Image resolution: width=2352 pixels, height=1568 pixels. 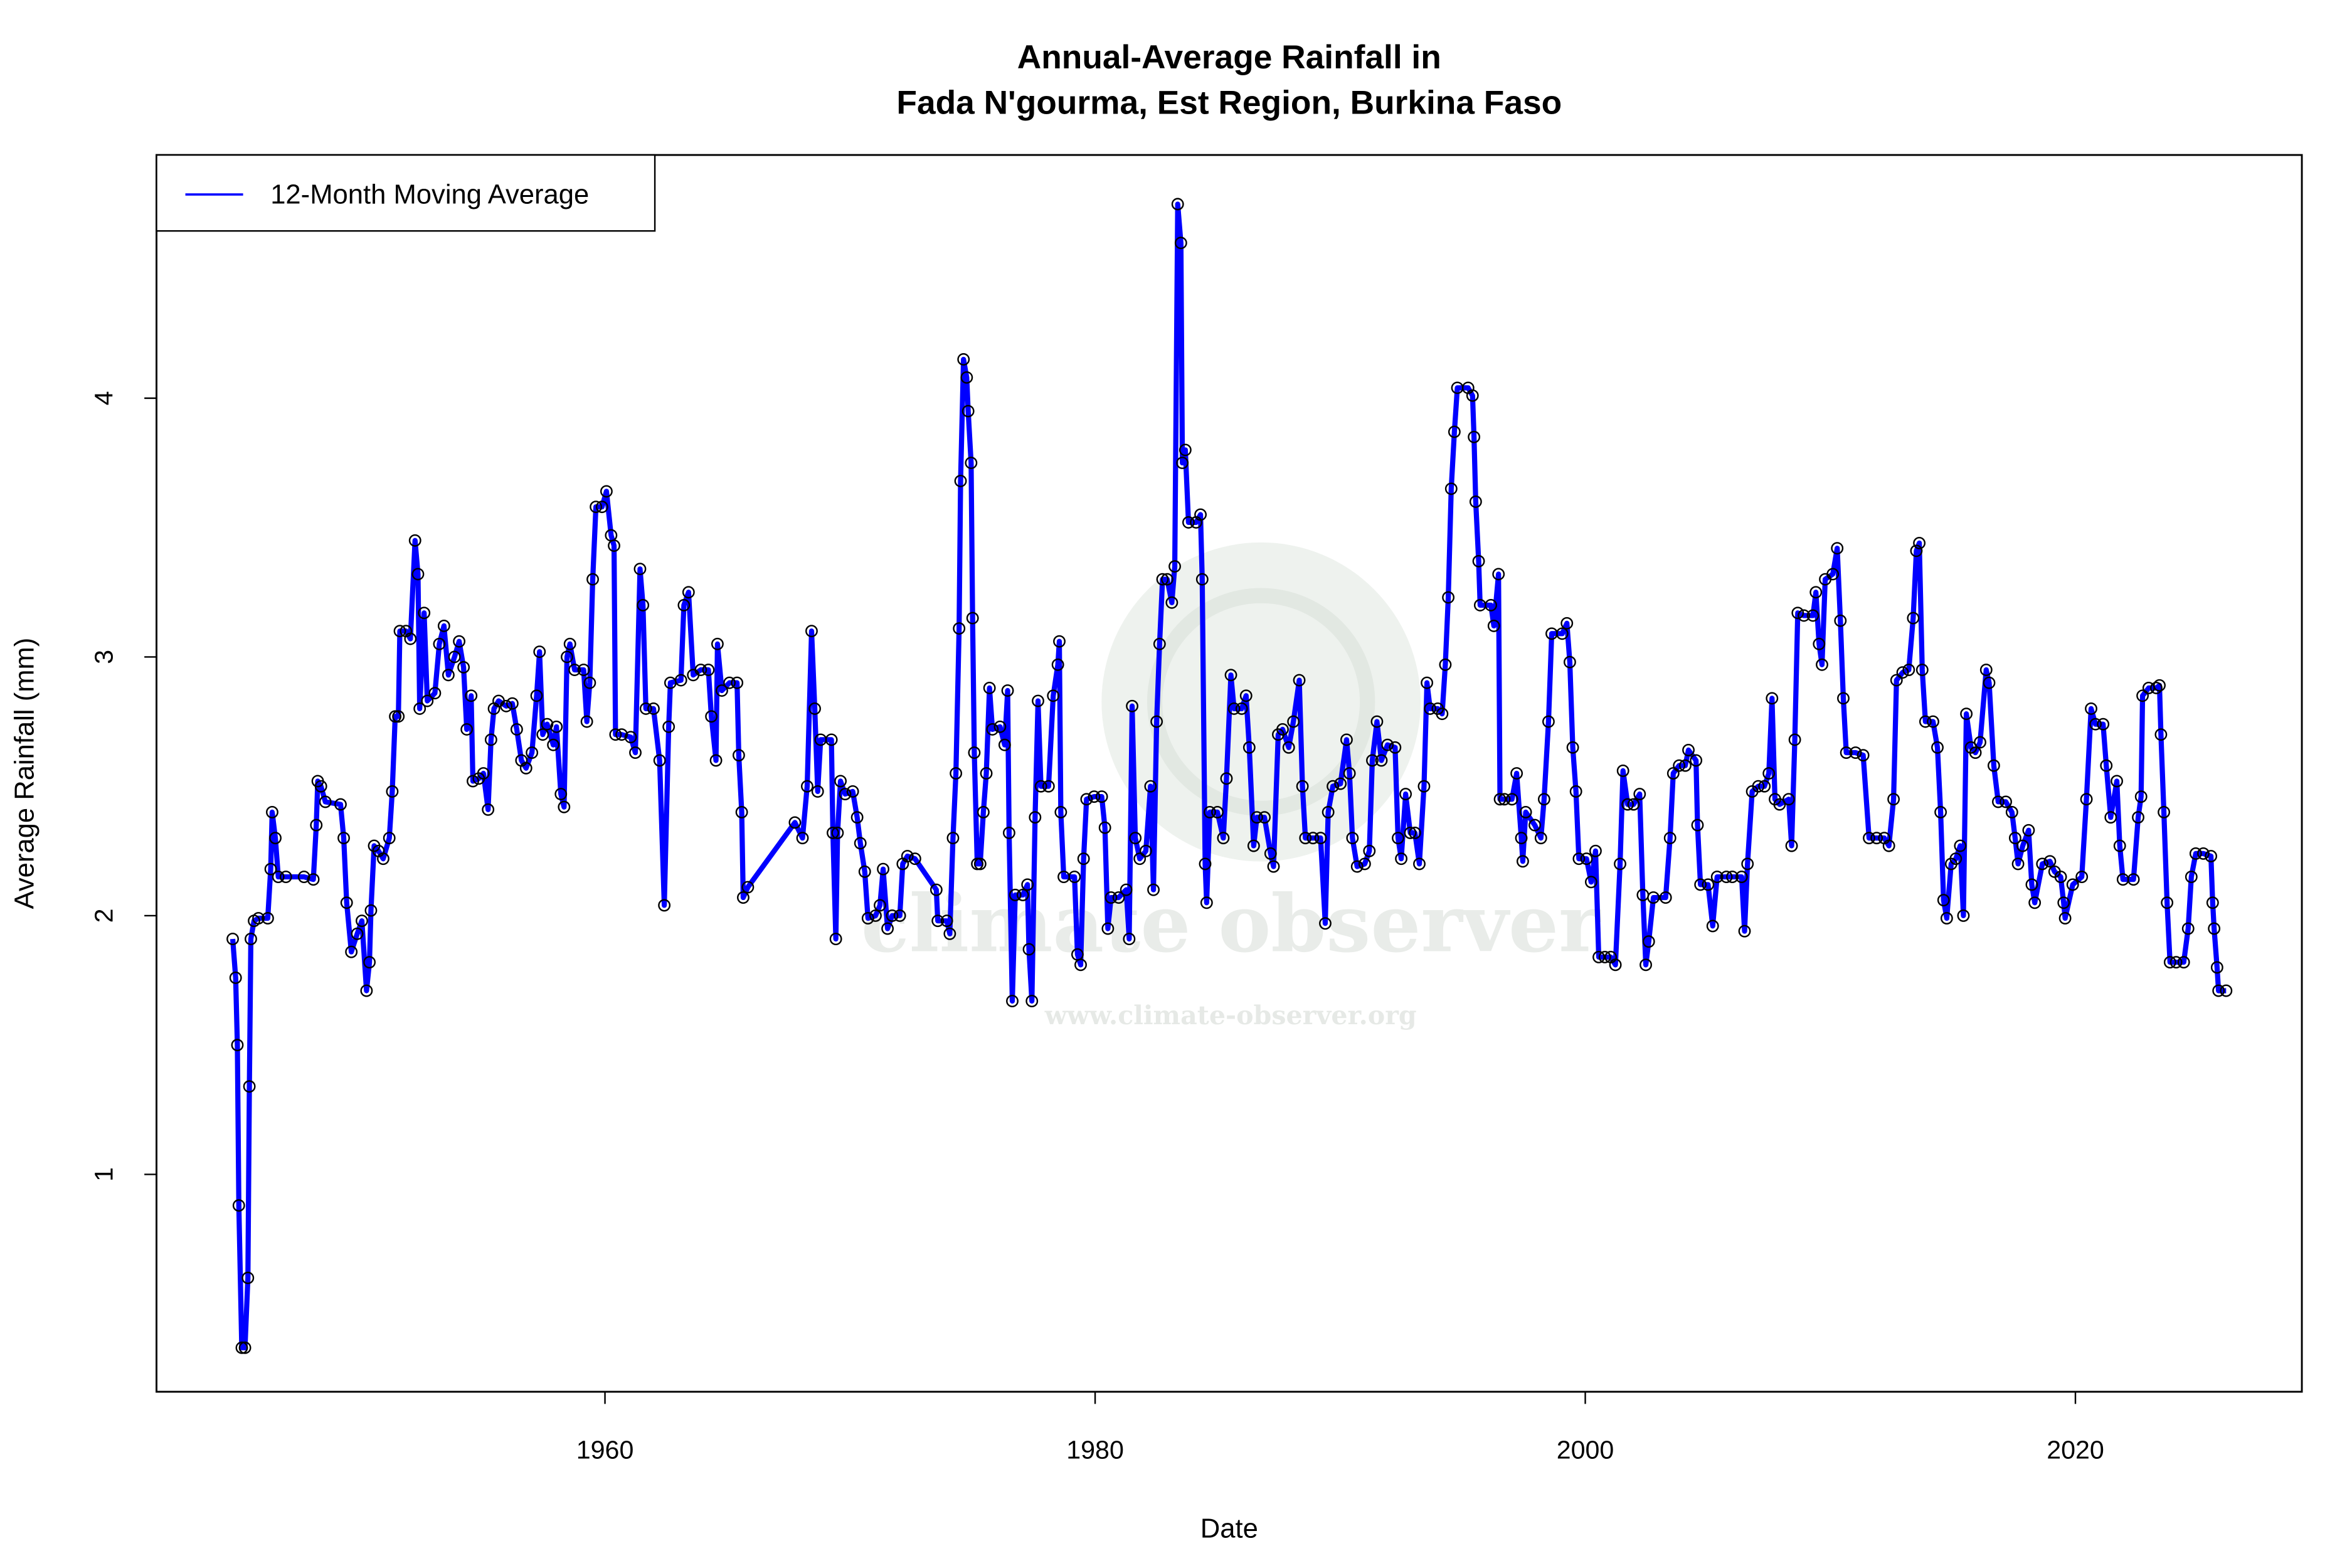 I want to click on chart-title: Fada N'gourma, Est Region, Burkina Faso, so click(x=1229, y=103).